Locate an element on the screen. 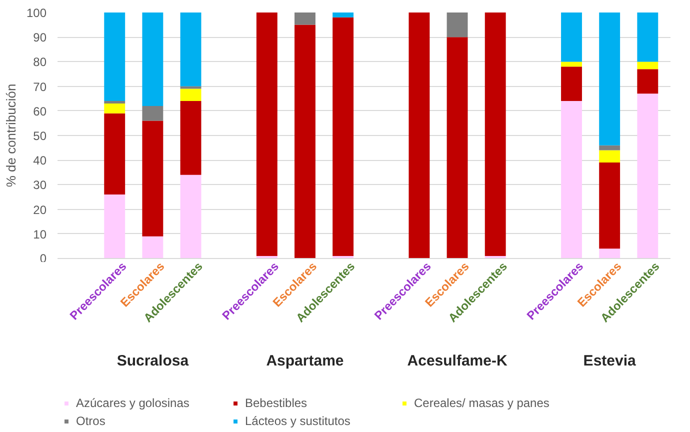 The image size is (690, 432). legend-label: Cereales/ masas y panes is located at coordinates (482, 403).